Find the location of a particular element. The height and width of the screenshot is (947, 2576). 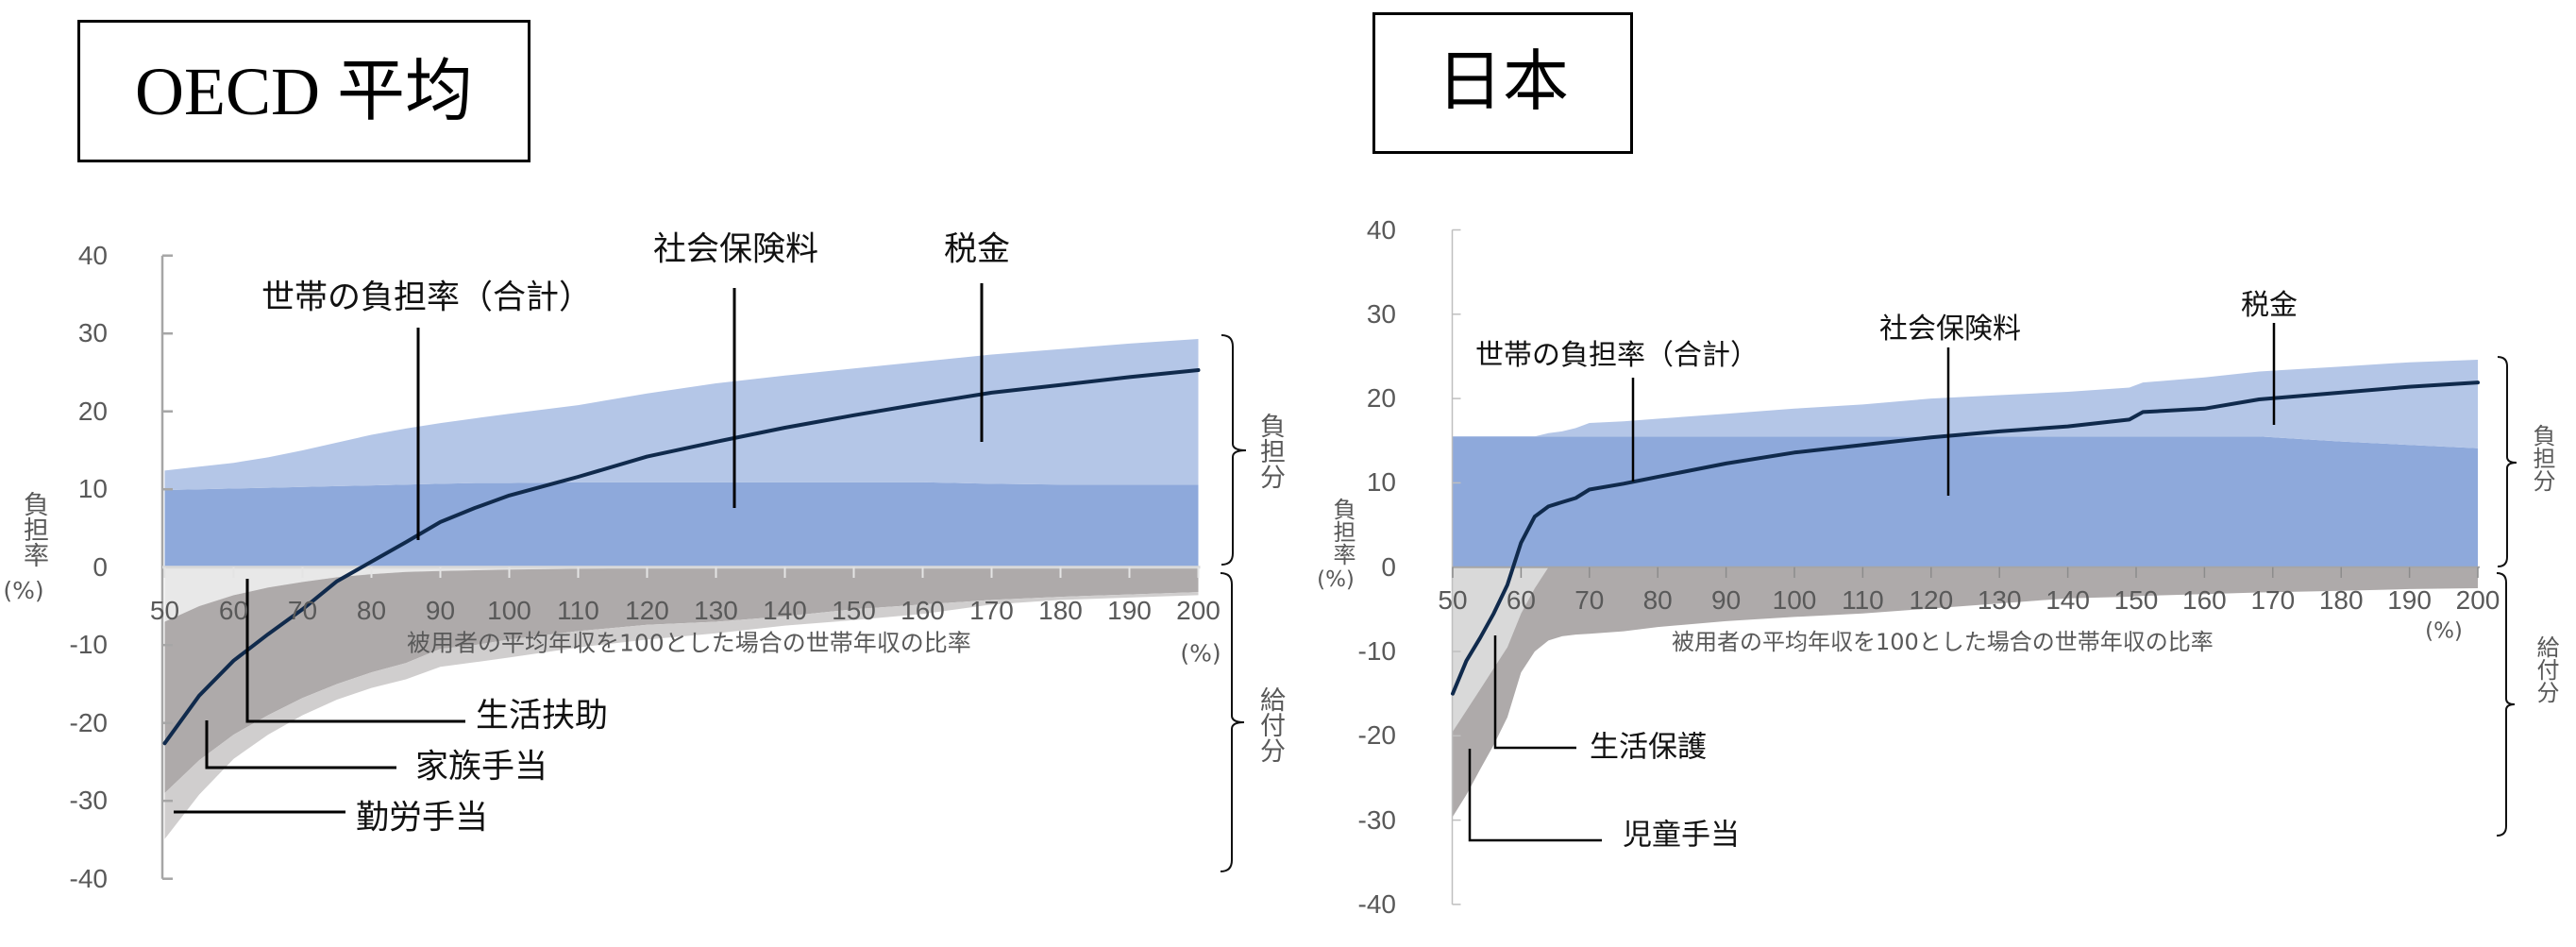

leader-child-allowance is located at coordinates (1535, 796).